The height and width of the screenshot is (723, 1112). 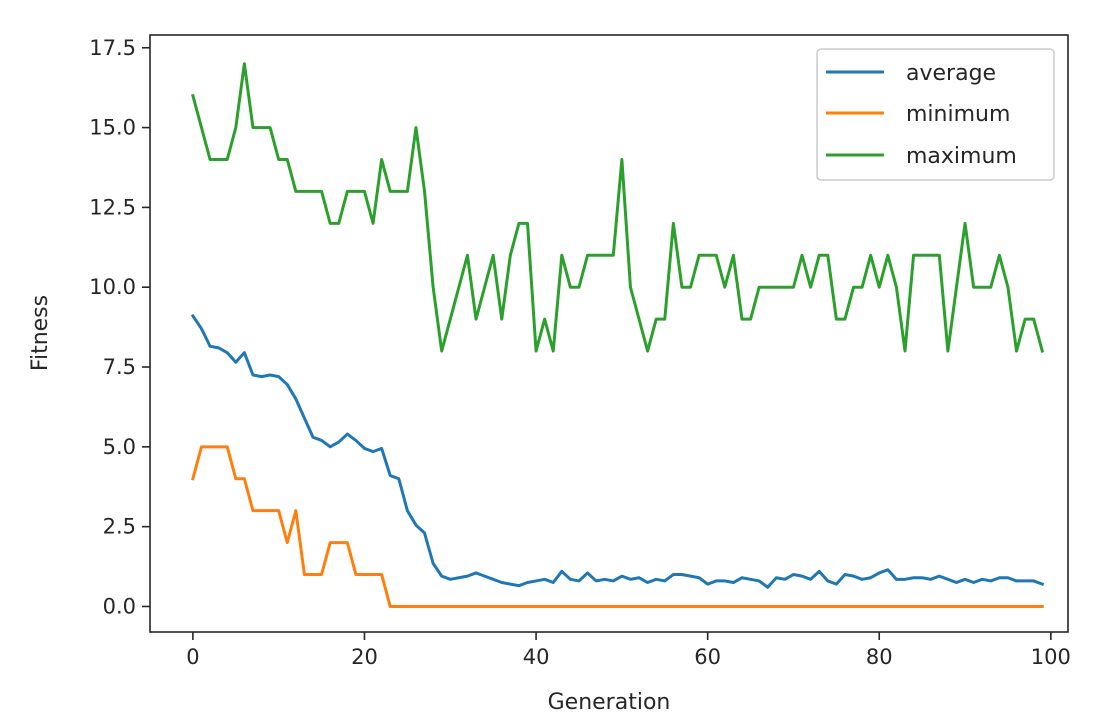 What do you see at coordinates (879, 657) in the screenshot?
I see `x-tick-label: 80` at bounding box center [879, 657].